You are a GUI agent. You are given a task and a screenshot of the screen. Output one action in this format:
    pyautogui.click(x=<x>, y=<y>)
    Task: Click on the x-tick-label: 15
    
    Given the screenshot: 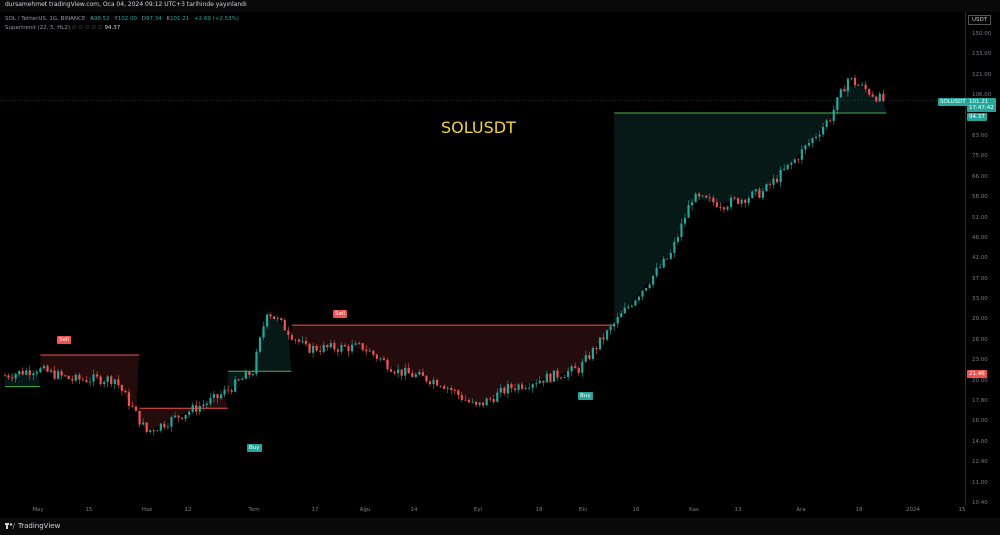 What is the action you would take?
    pyautogui.click(x=962, y=510)
    